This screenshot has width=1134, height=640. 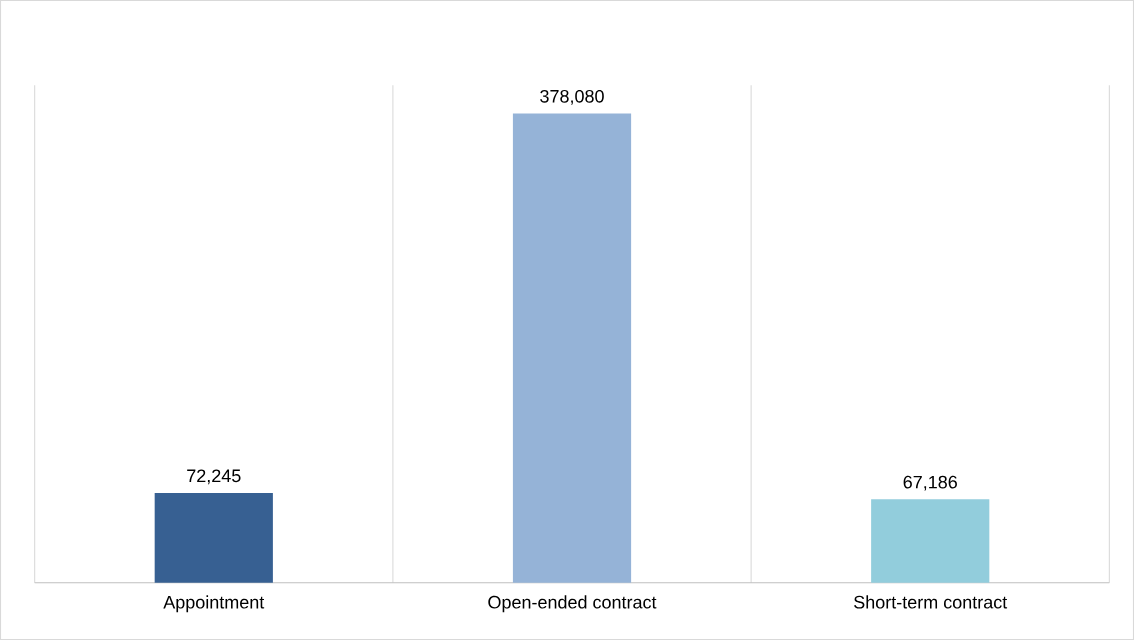 What do you see at coordinates (930, 483) in the screenshot?
I see `data-label: 67,186` at bounding box center [930, 483].